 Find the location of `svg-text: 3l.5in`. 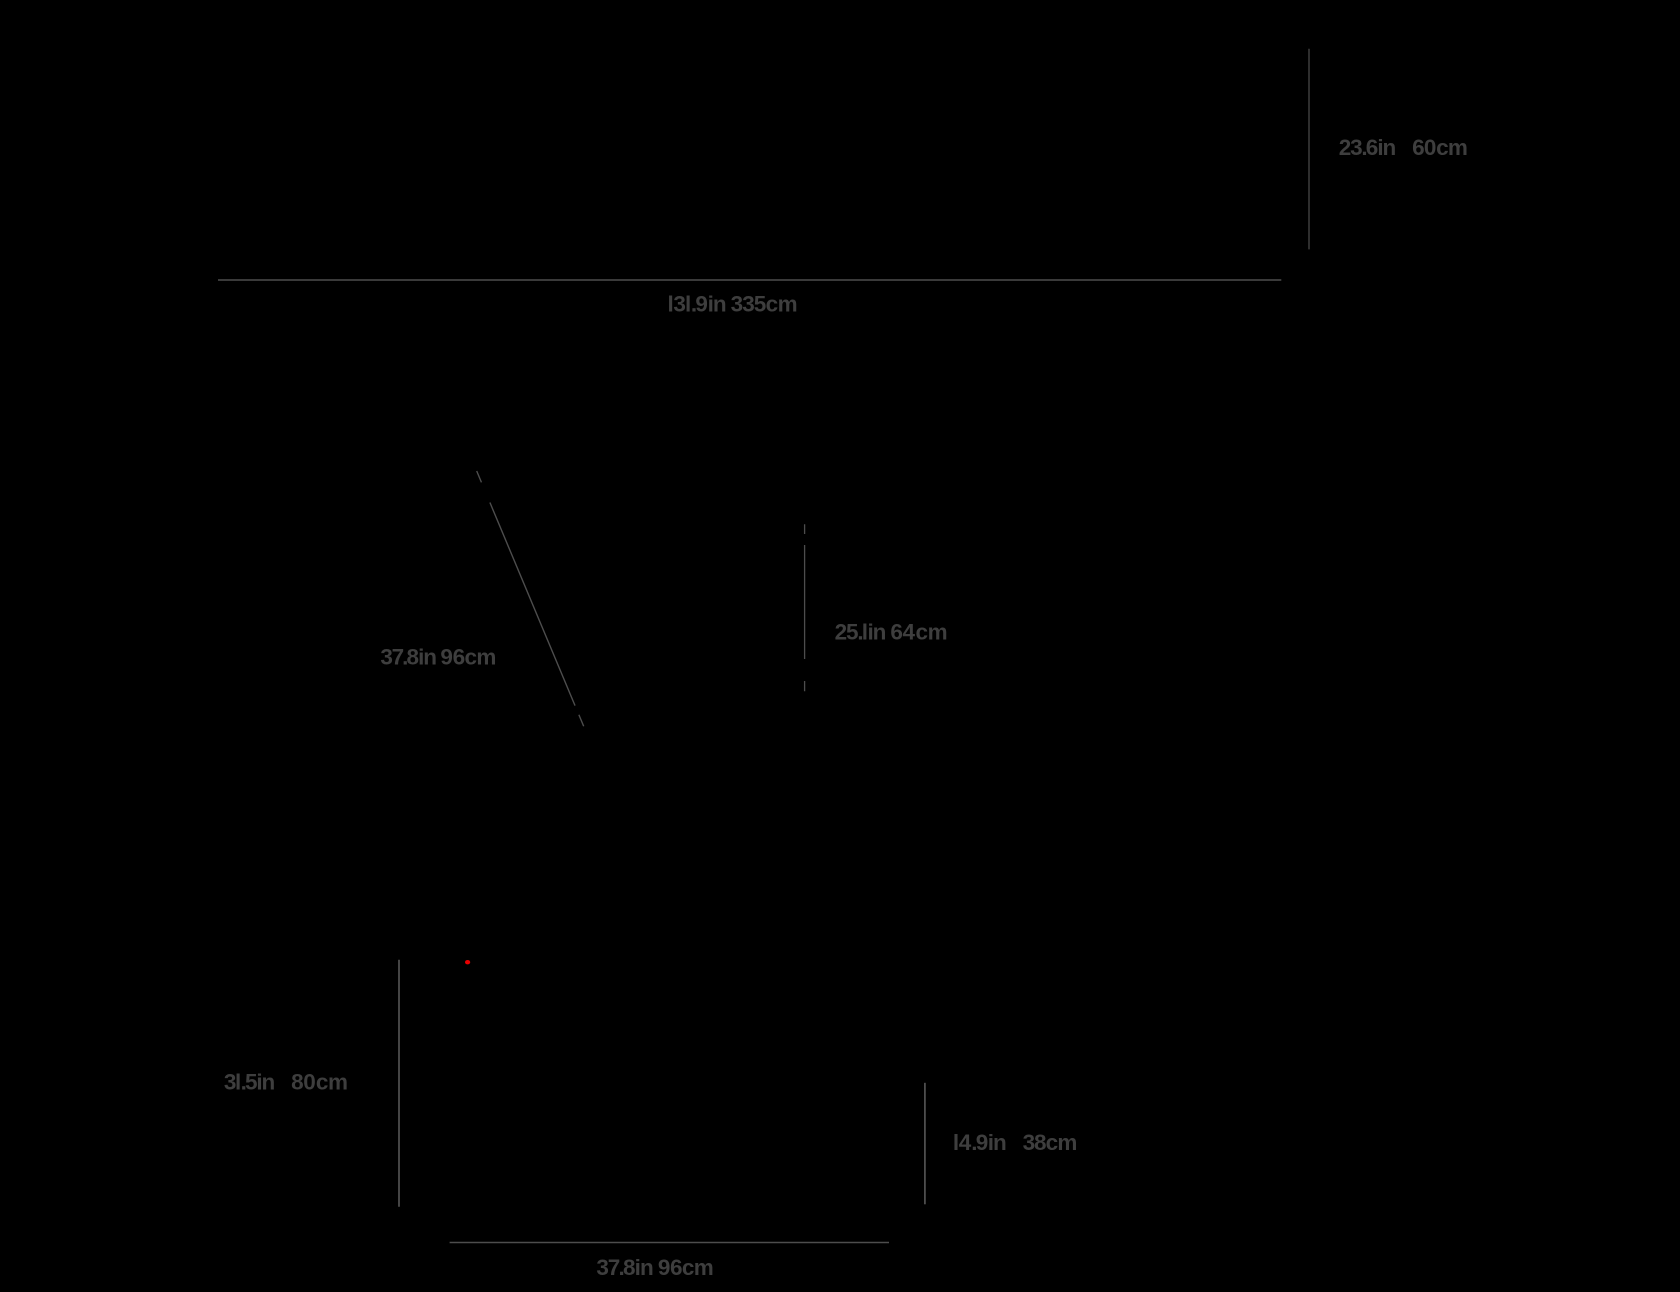

svg-text: 3l.5in is located at coordinates (249, 1082).